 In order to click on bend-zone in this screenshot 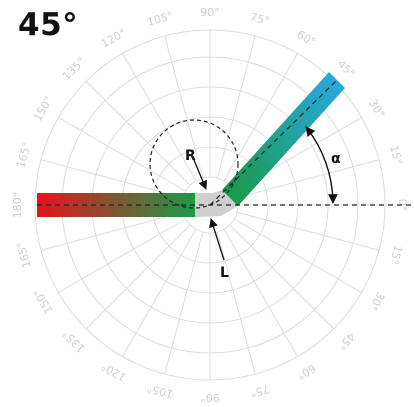, I will do `click(216, 203)`.